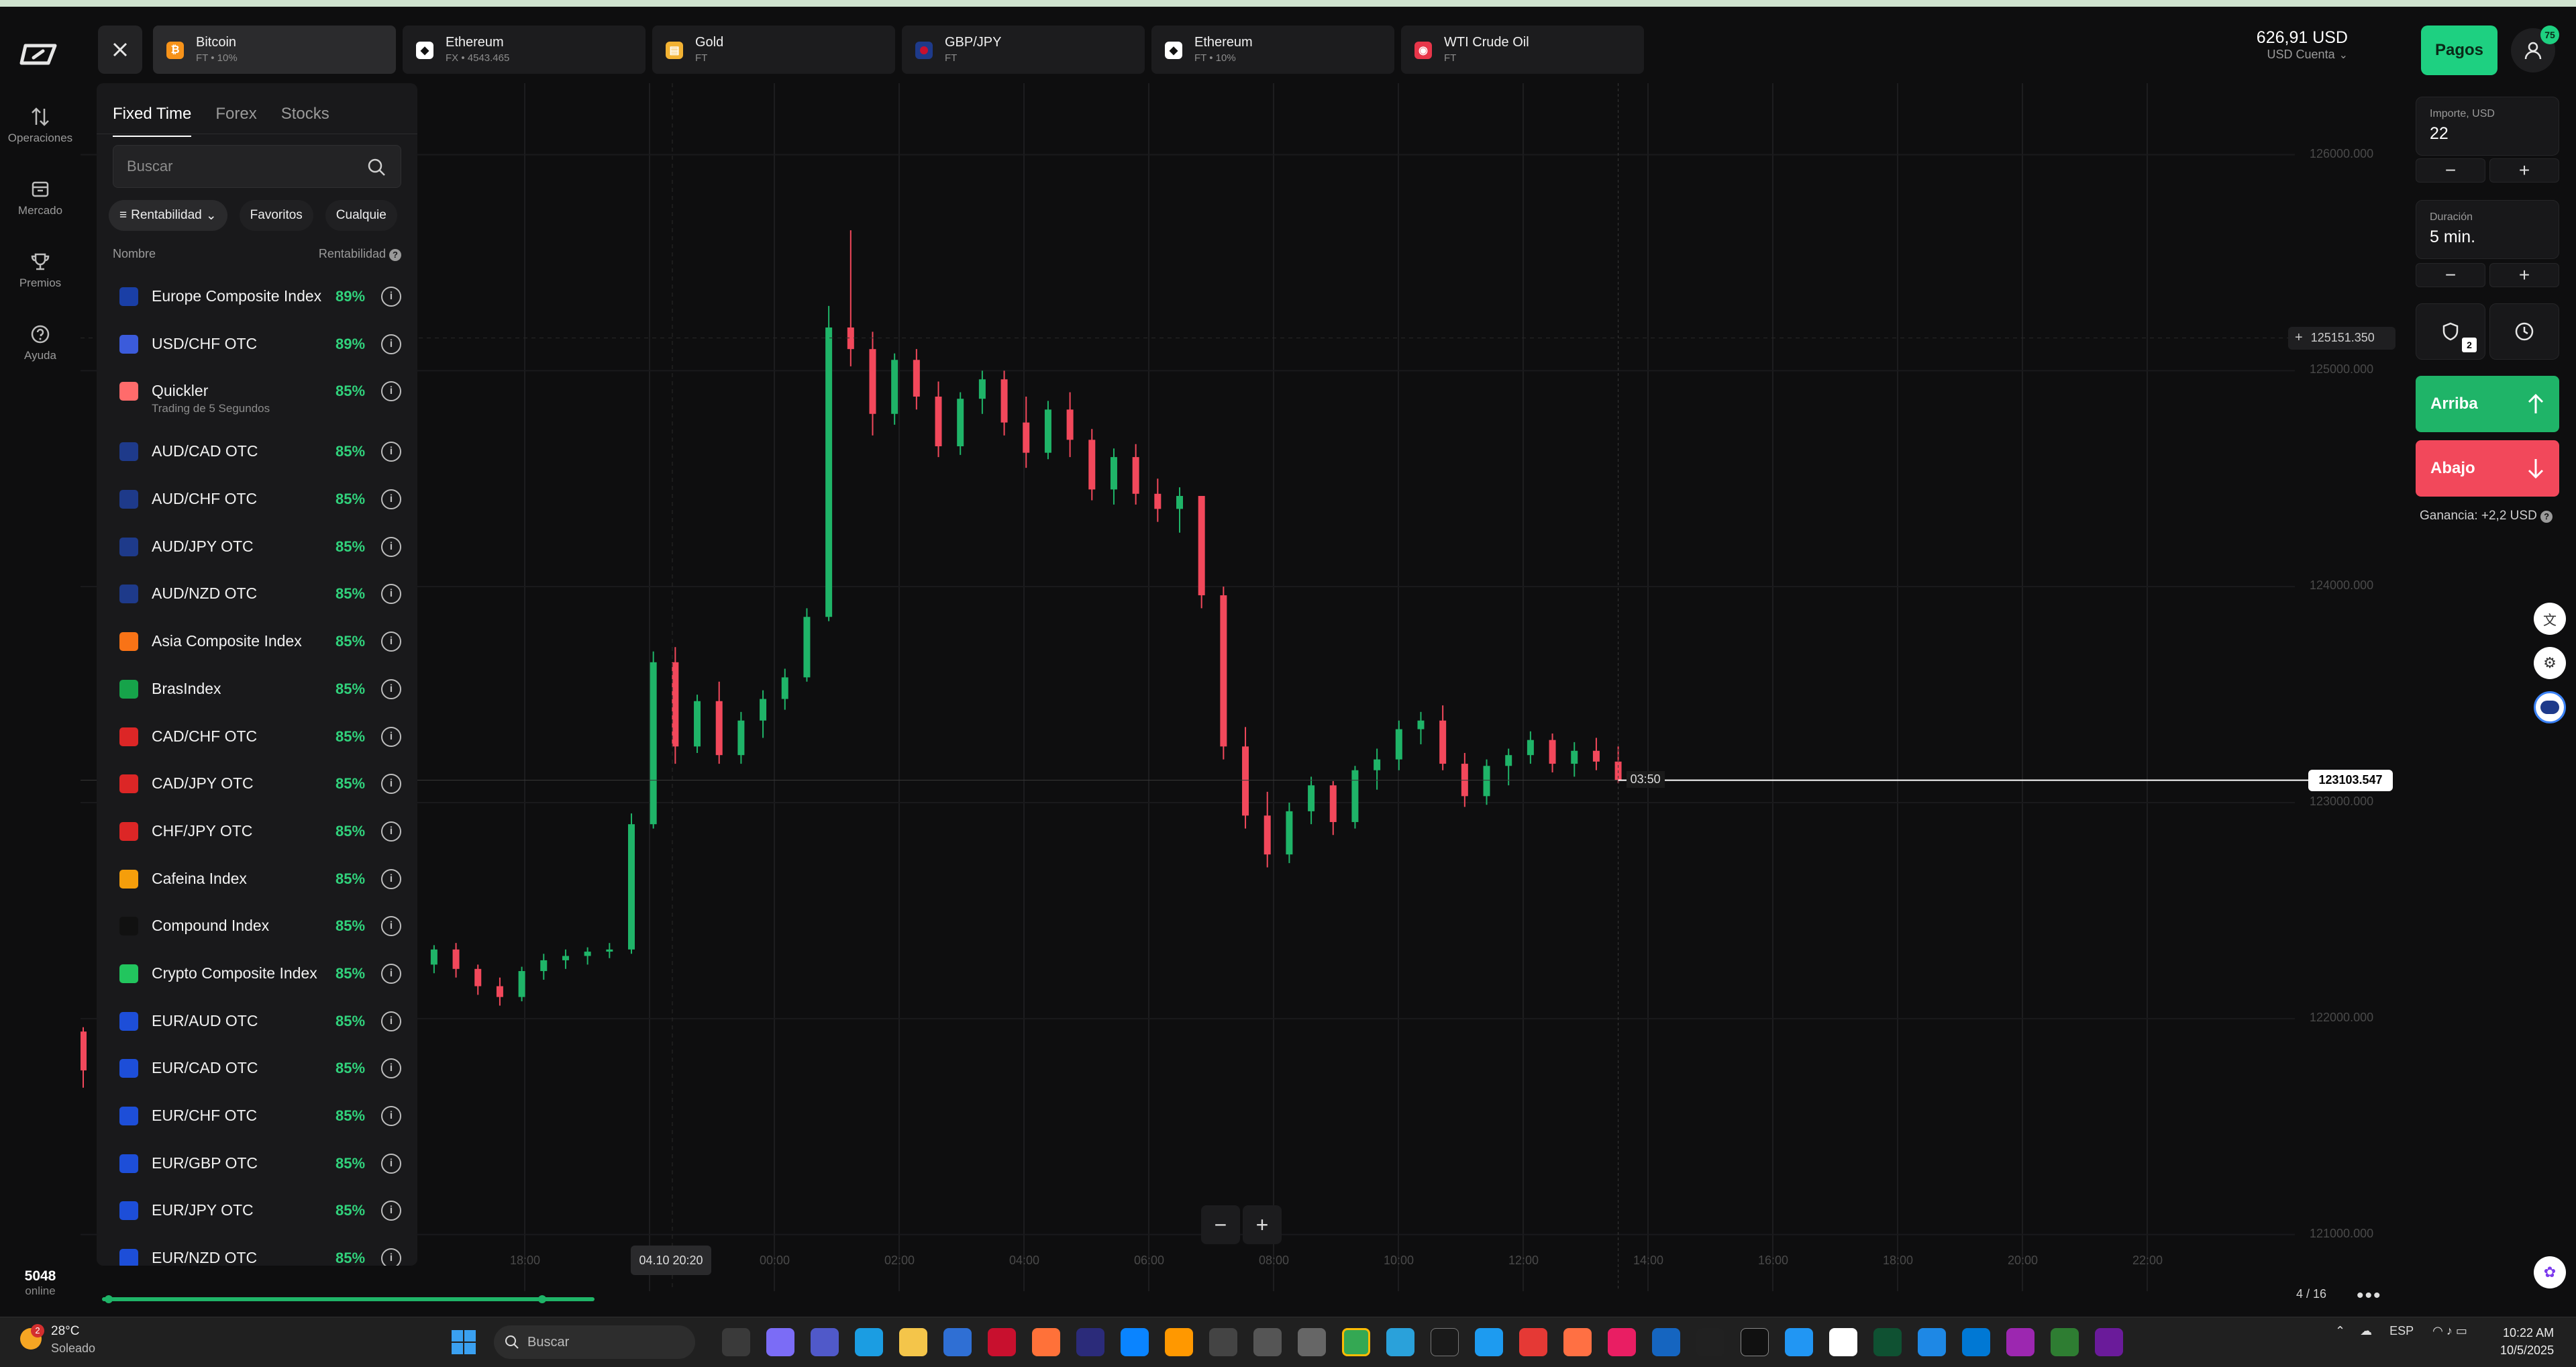 The height and width of the screenshot is (1367, 2576). Describe the element at coordinates (1220, 1224) in the screenshot. I see `zoom-out-button: −` at that location.